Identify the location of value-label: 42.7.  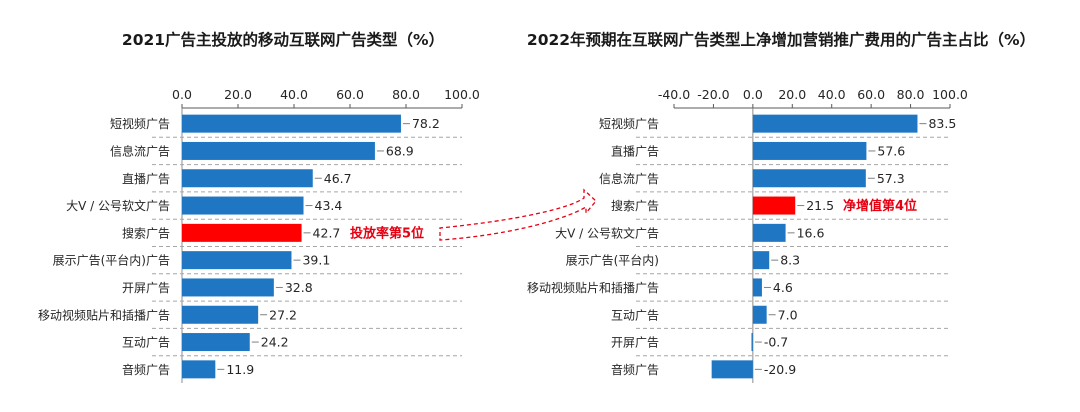
(327, 232).